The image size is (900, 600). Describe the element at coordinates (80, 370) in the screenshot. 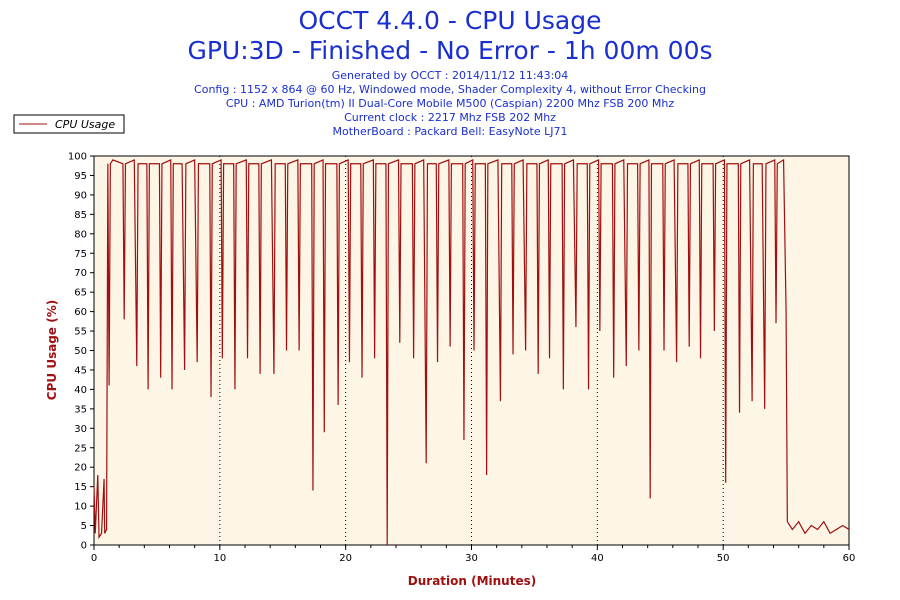

I see `y-tick-label: 45` at that location.